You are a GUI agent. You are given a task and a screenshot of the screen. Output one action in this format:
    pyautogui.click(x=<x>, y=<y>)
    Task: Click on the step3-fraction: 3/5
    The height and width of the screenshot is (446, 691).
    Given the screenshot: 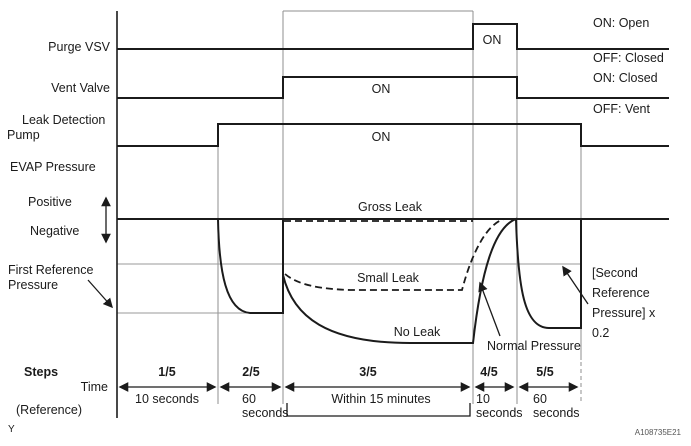 What is the action you would take?
    pyautogui.click(x=367, y=372)
    